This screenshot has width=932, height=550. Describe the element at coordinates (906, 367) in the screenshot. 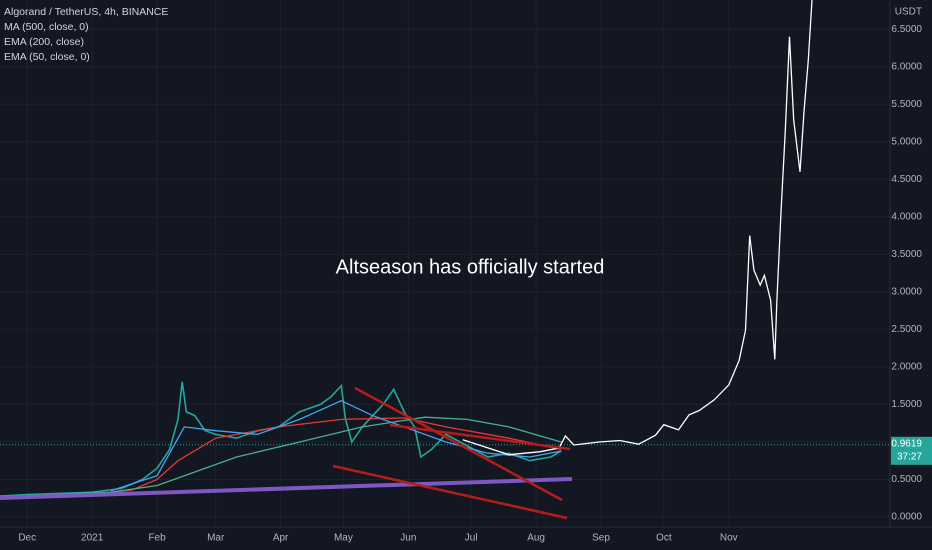

I see `y-tick-label: 2.0000` at that location.